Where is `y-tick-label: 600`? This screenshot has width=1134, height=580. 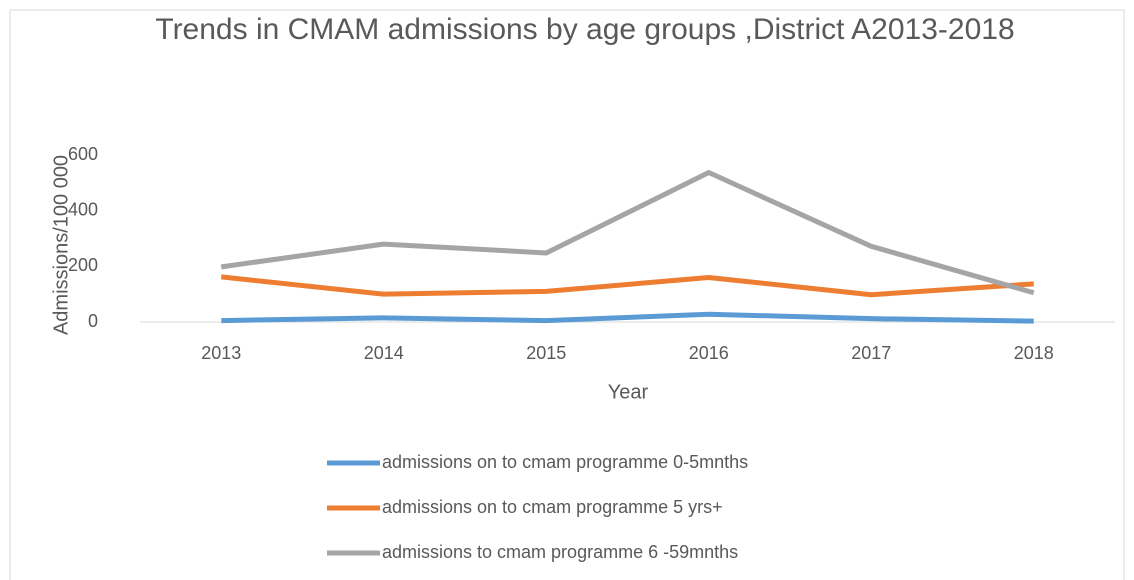
y-tick-label: 600 is located at coordinates (83, 154).